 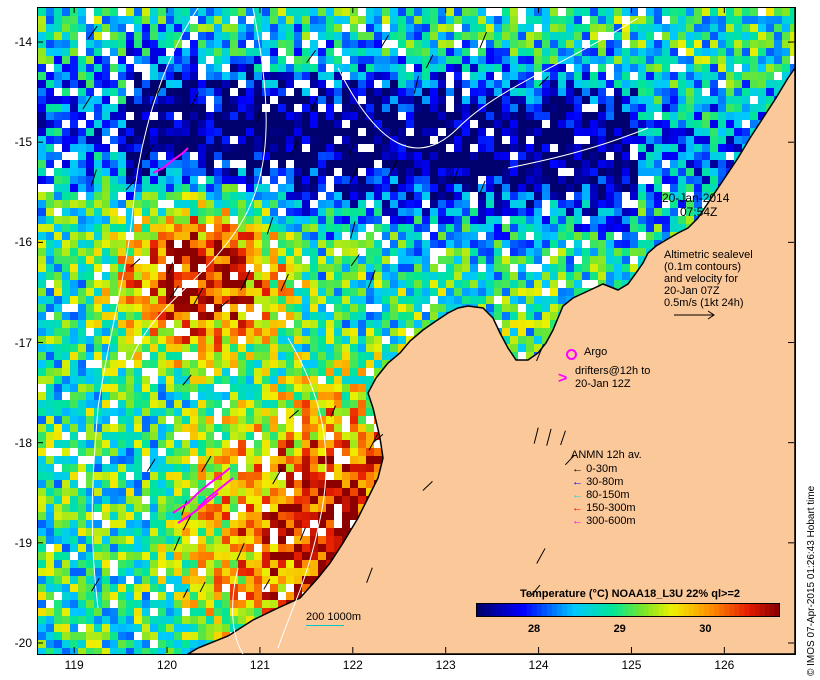 I want to click on anmn-legend-item: ← 0-30m, so click(x=594, y=469).